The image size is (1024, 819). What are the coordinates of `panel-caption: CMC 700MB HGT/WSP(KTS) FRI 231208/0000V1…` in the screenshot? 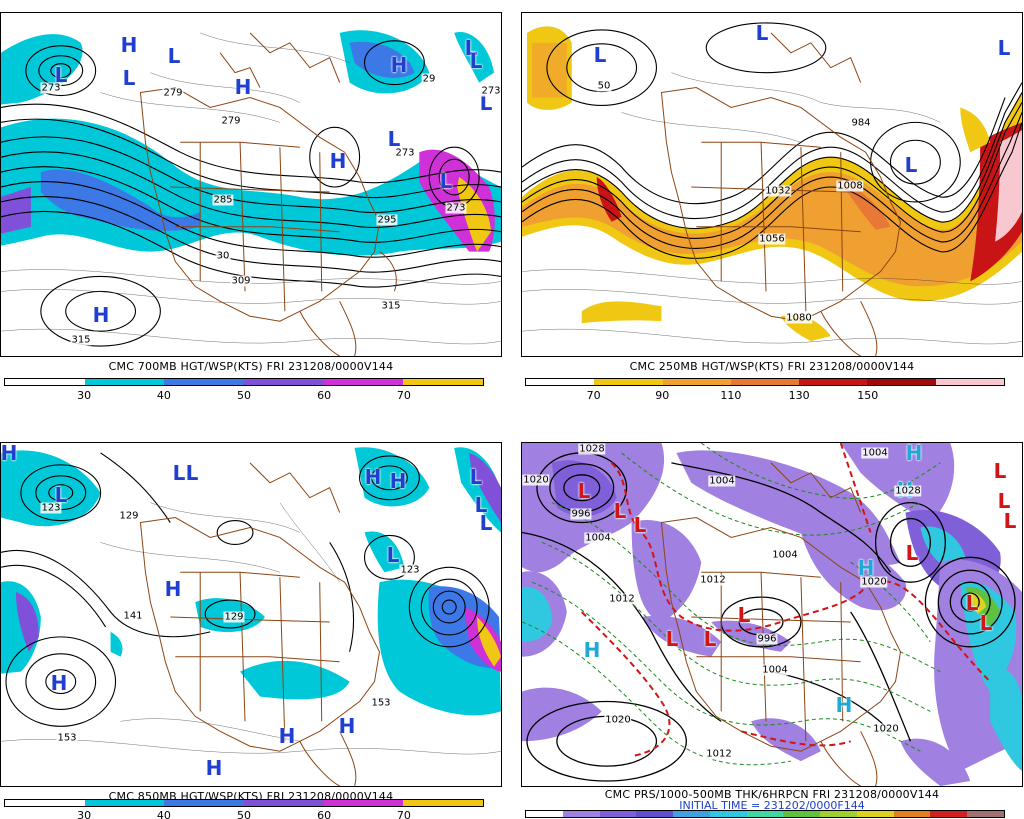 It's located at (251, 366).